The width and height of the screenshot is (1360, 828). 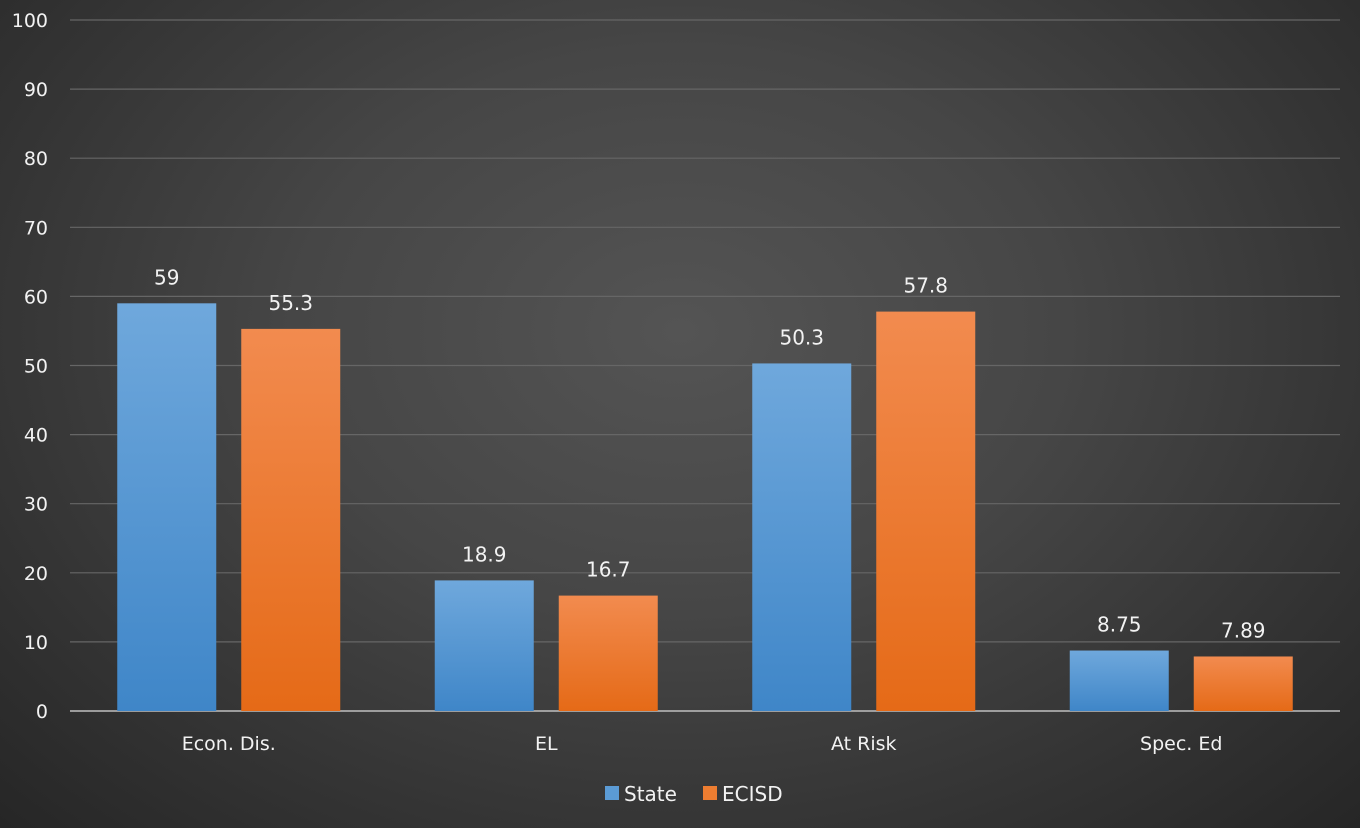 I want to click on legend-label-state: State, so click(x=650, y=794).